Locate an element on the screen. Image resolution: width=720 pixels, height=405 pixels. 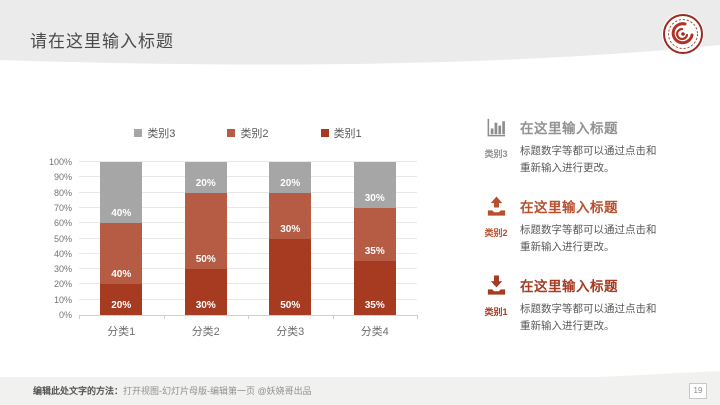
bar-segment-类别3-分类1: 40% is located at coordinates (121, 193).